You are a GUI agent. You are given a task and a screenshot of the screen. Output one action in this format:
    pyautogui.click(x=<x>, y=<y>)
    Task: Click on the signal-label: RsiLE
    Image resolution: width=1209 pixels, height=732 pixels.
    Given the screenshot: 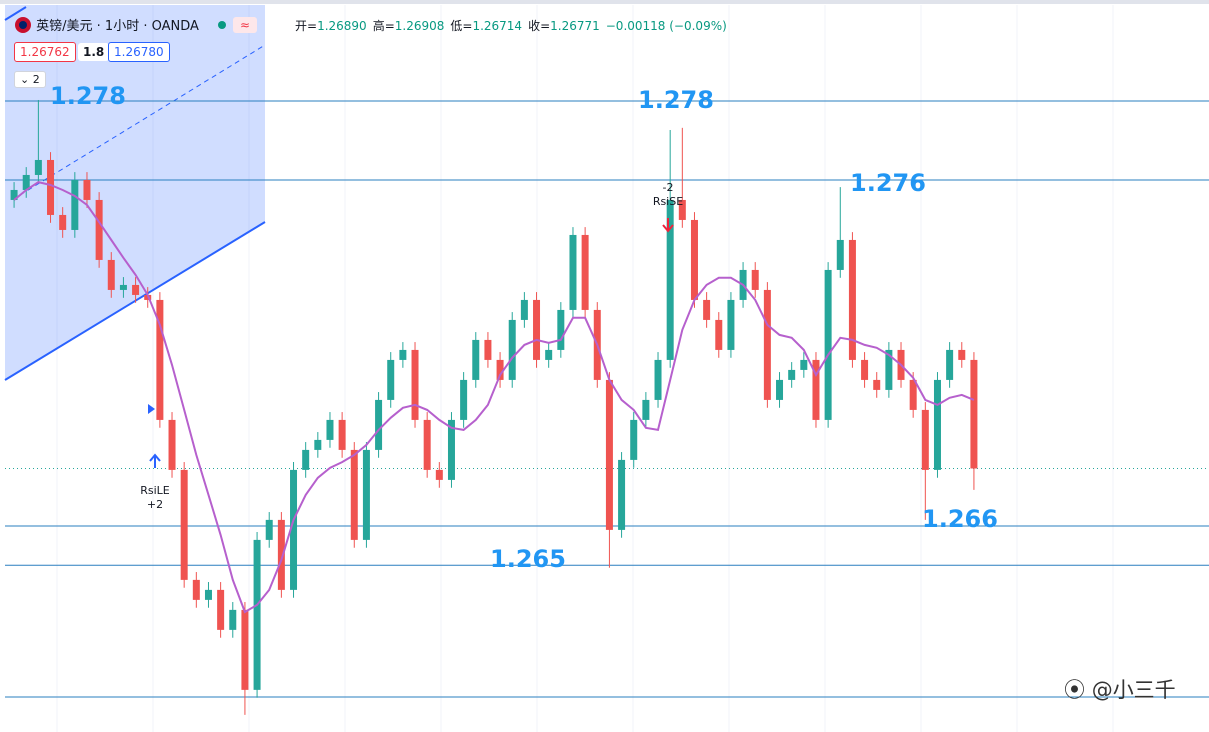 What is the action you would take?
    pyautogui.click(x=155, y=490)
    